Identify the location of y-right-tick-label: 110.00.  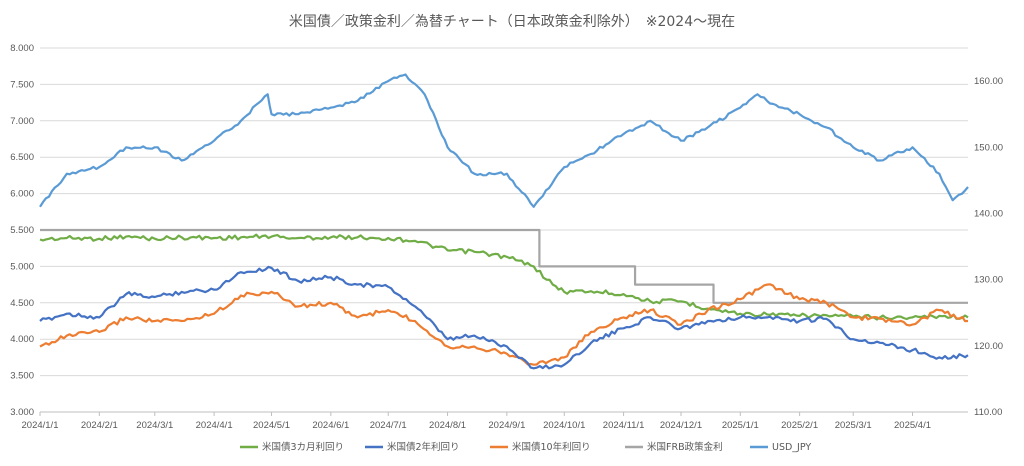
(988, 412).